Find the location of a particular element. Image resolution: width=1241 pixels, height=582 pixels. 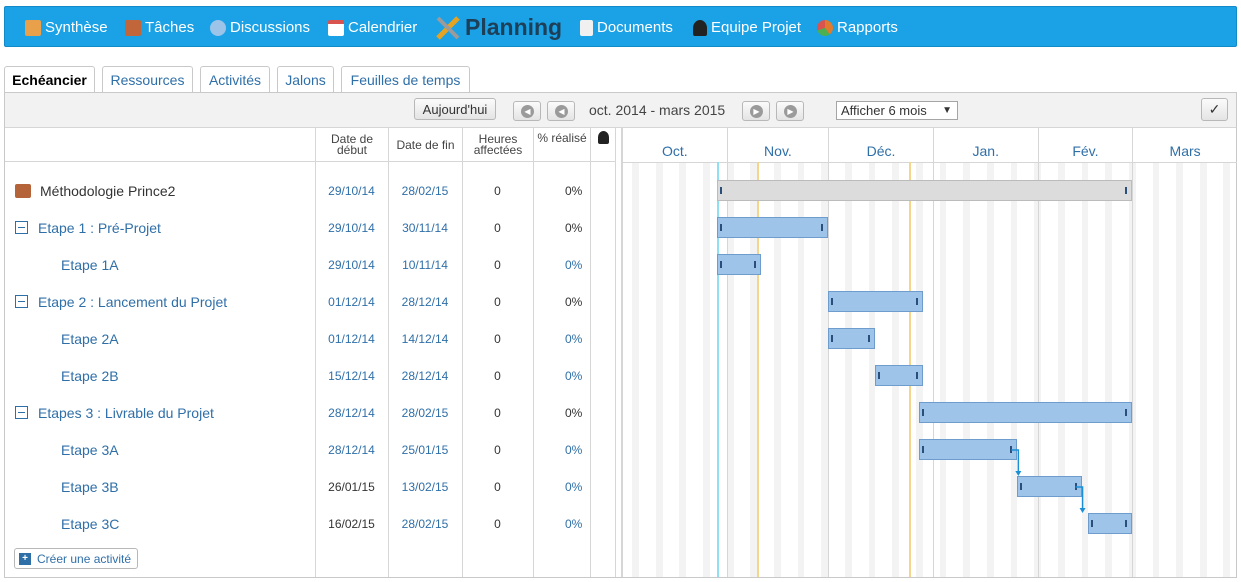

task-name-cell: Etape 2 : Lancement du Projet is located at coordinates (121, 301).